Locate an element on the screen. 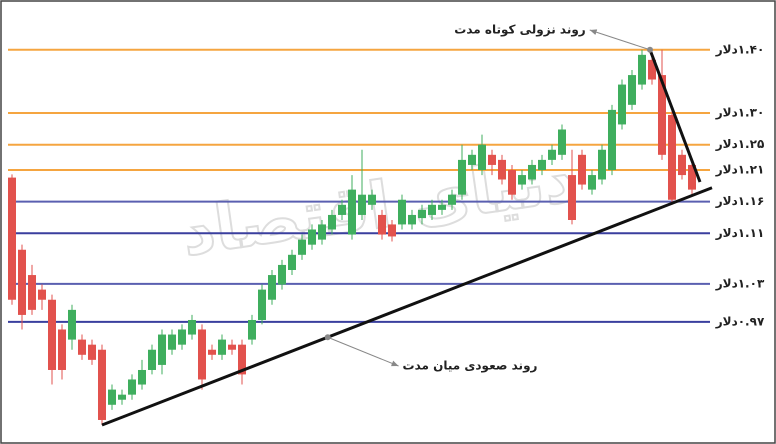 The image size is (776, 444). y-tick-label: ۱.۰۳دلار is located at coordinates (740, 283).